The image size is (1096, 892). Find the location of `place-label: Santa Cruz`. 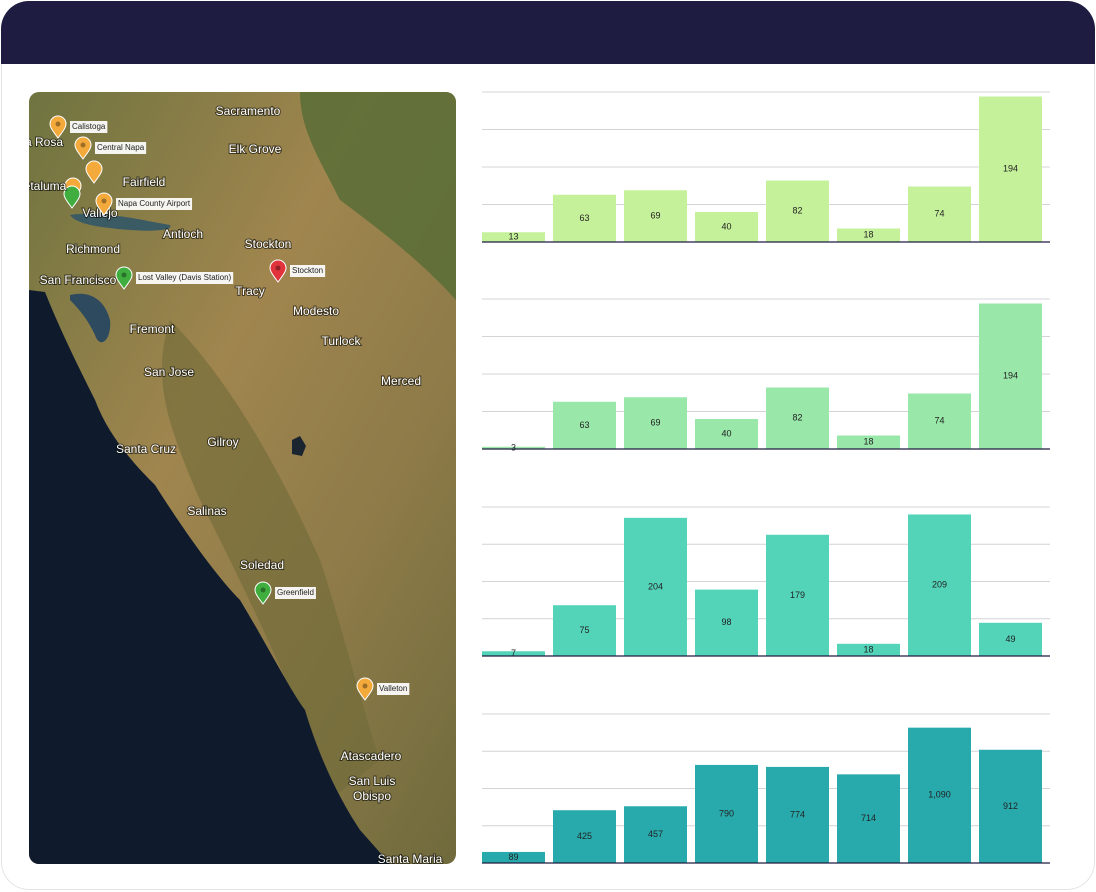

place-label: Santa Cruz is located at coordinates (146, 449).